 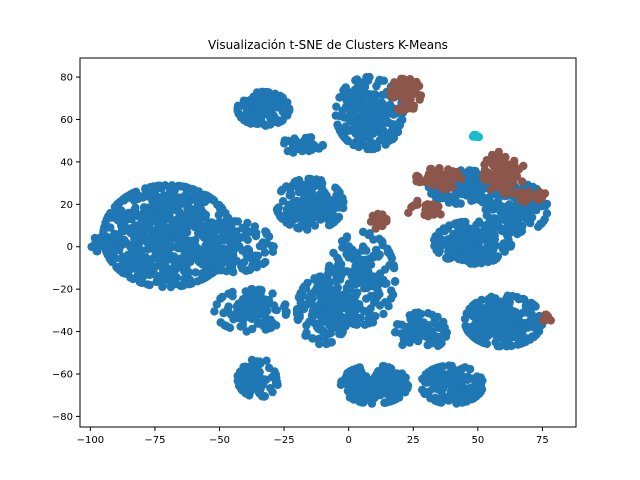 What do you see at coordinates (70, 247) in the screenshot?
I see `y-tick-label: 0` at bounding box center [70, 247].